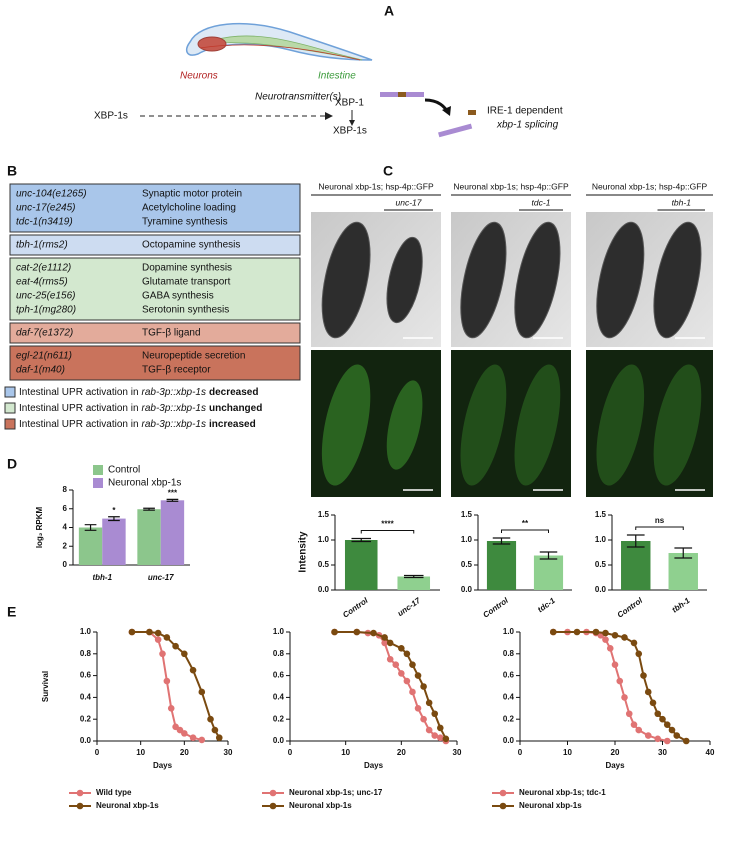  Describe the element at coordinates (388, 171) in the screenshot. I see `panel-letter: C` at that location.